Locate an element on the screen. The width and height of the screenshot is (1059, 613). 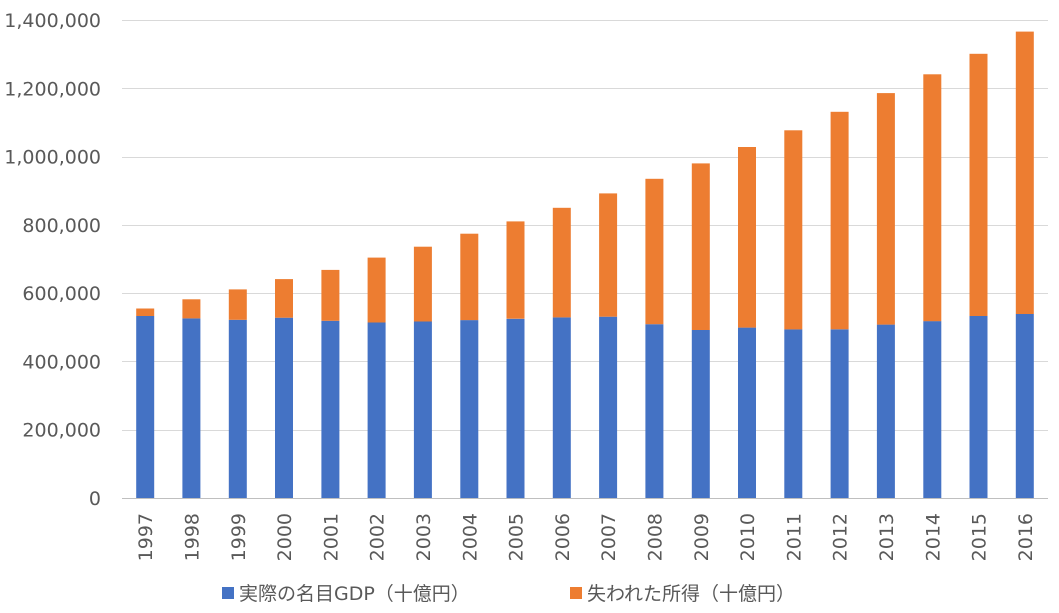
x-tick-label-group: 2002 is located at coordinates (378, 537).